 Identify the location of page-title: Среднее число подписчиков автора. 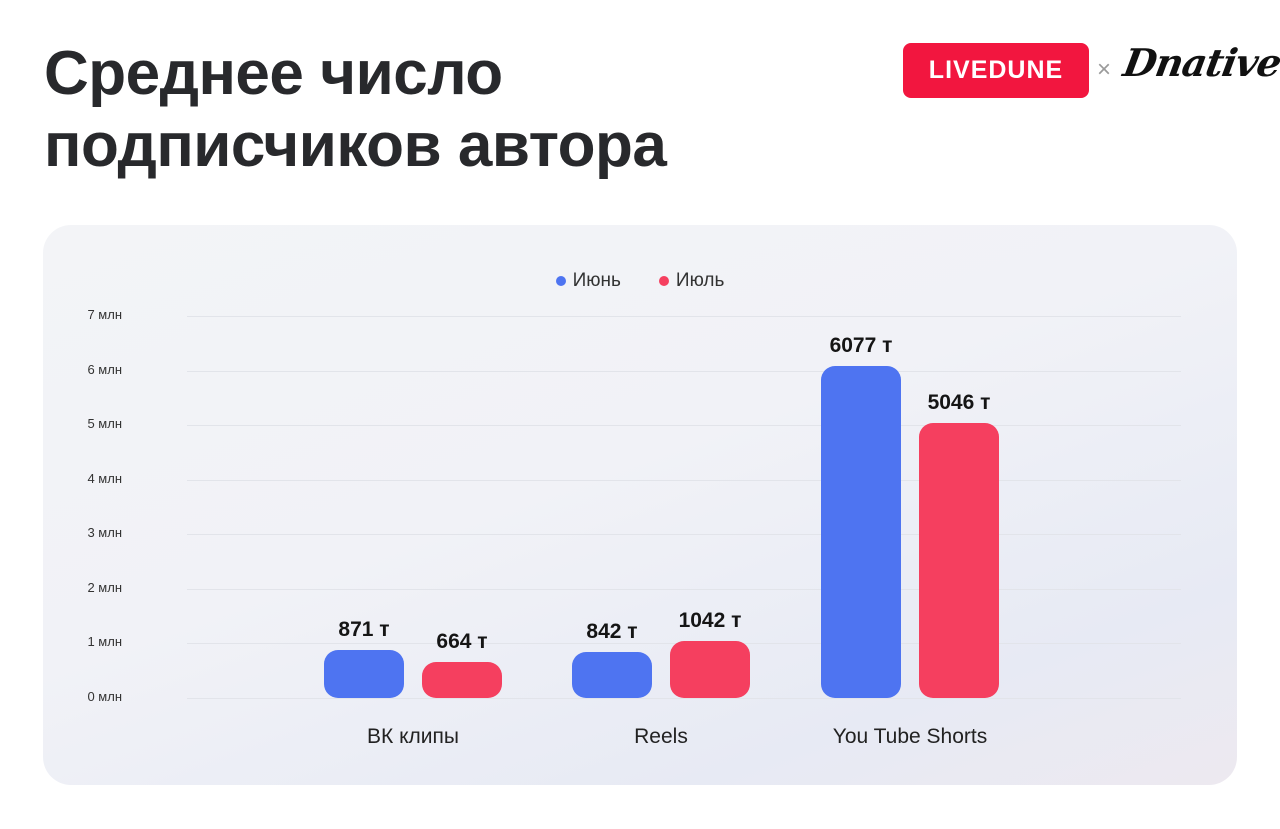
(355, 110).